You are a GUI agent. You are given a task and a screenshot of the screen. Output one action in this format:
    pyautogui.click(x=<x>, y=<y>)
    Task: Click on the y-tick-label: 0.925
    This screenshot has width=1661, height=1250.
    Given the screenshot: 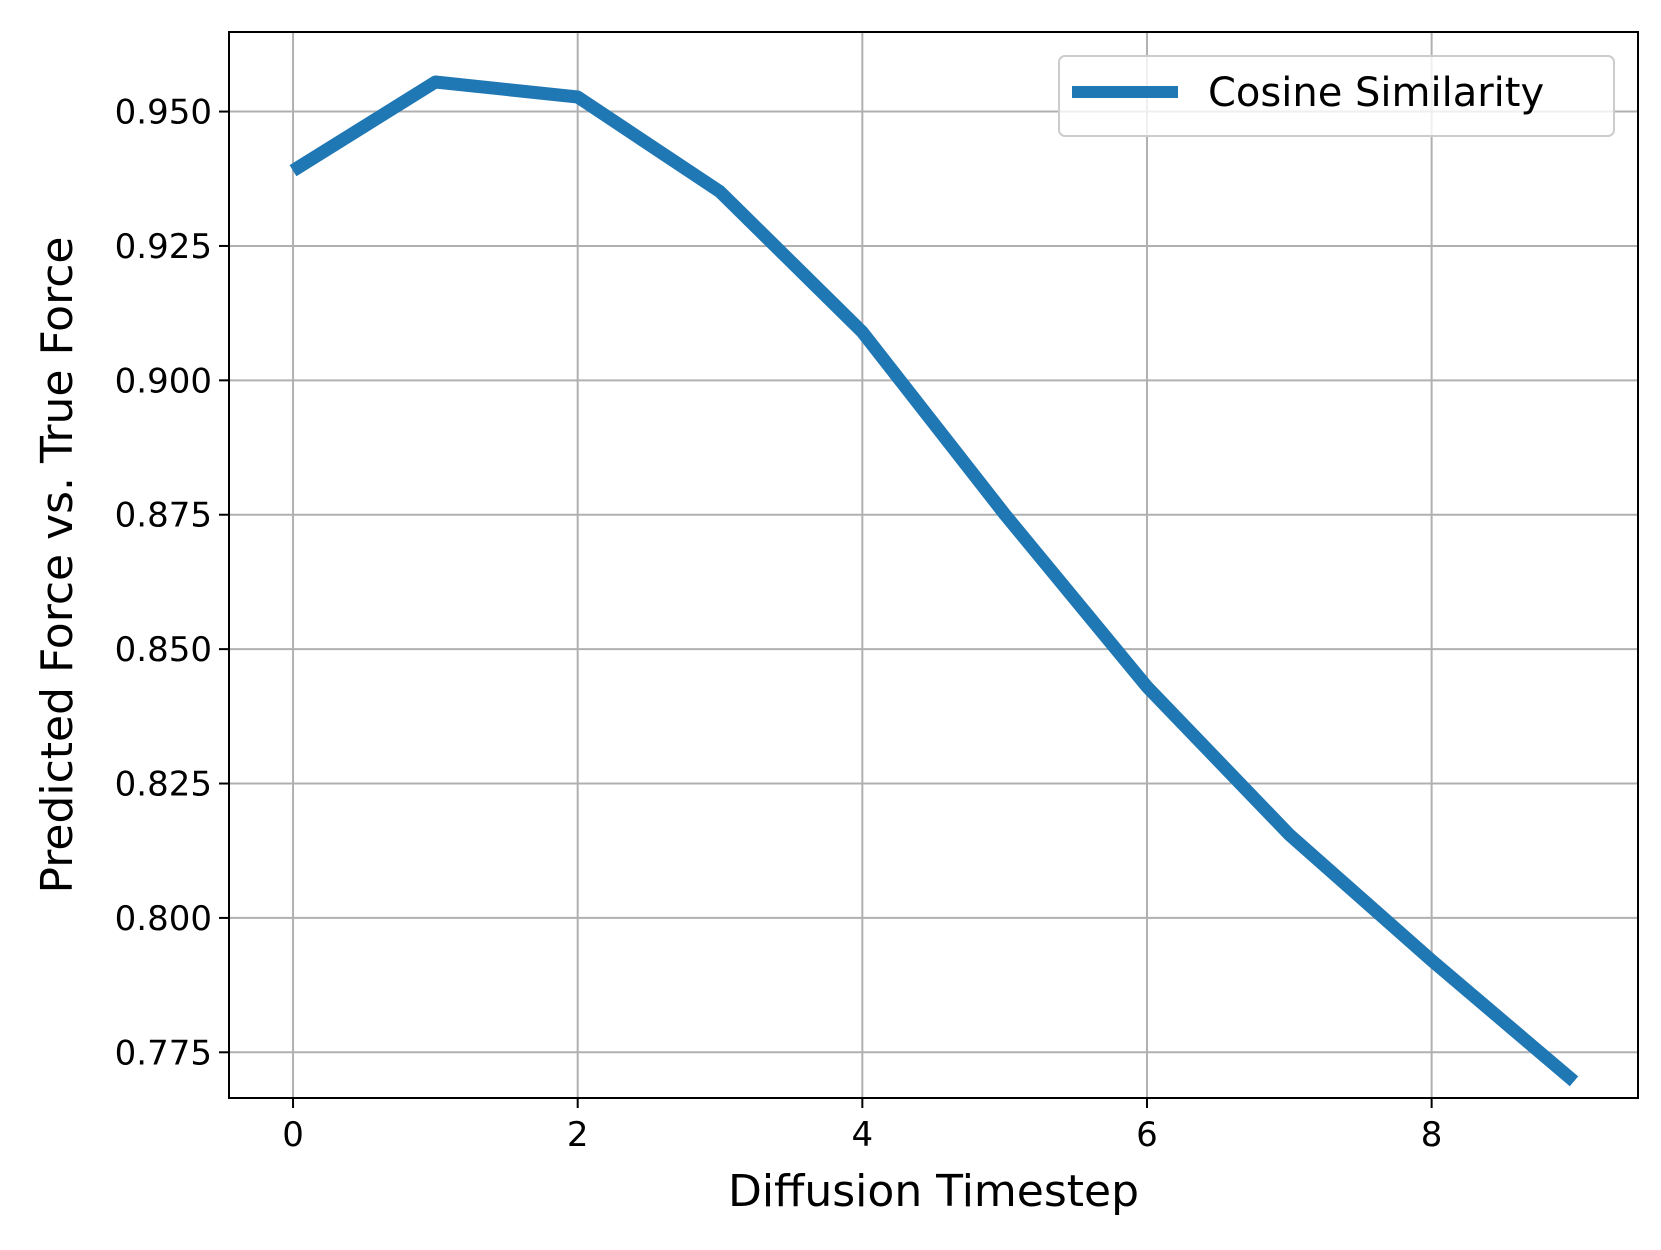 What is the action you would take?
    pyautogui.click(x=163, y=247)
    